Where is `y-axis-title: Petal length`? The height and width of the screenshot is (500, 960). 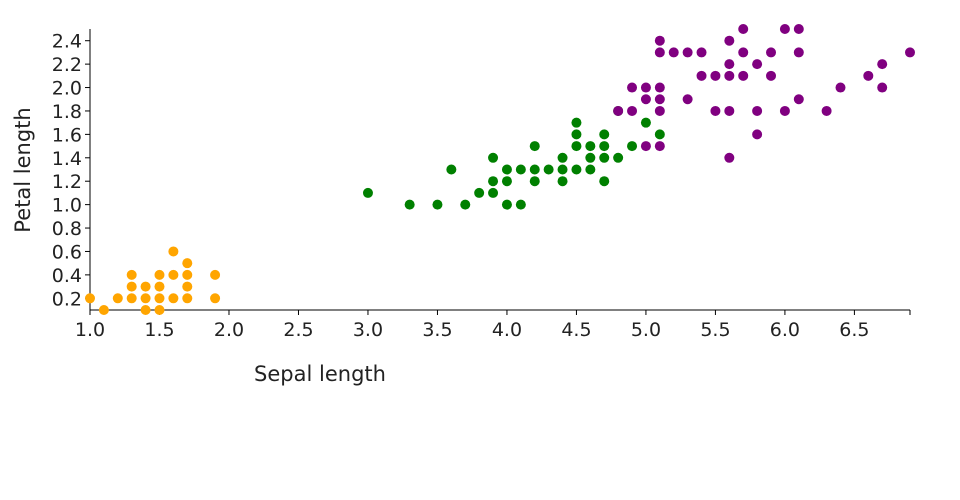
y-axis-title: Petal length is located at coordinates (23, 169).